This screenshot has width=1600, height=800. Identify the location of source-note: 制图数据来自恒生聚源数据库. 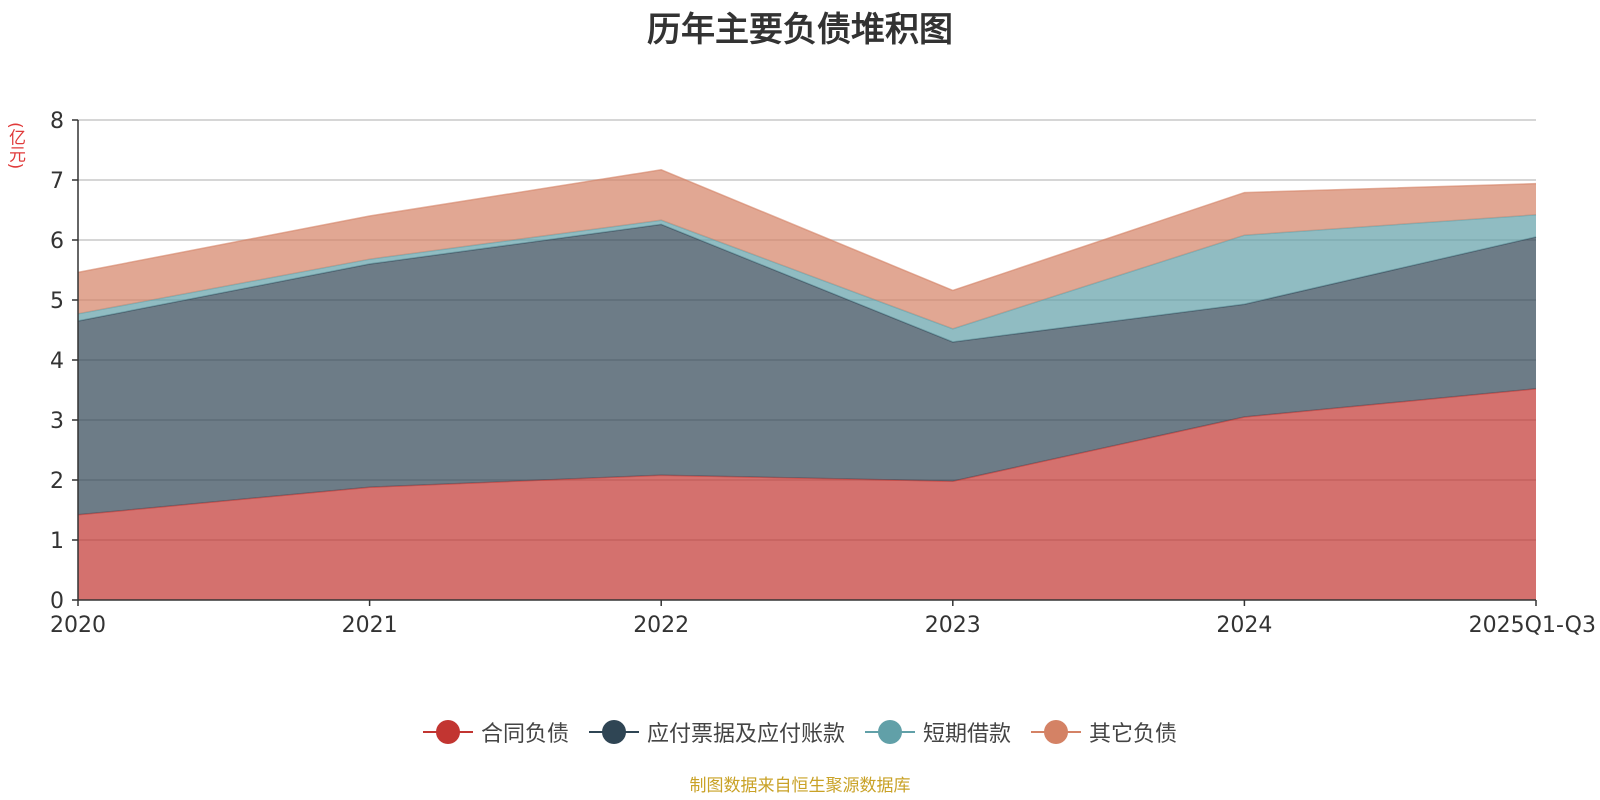
(800, 786).